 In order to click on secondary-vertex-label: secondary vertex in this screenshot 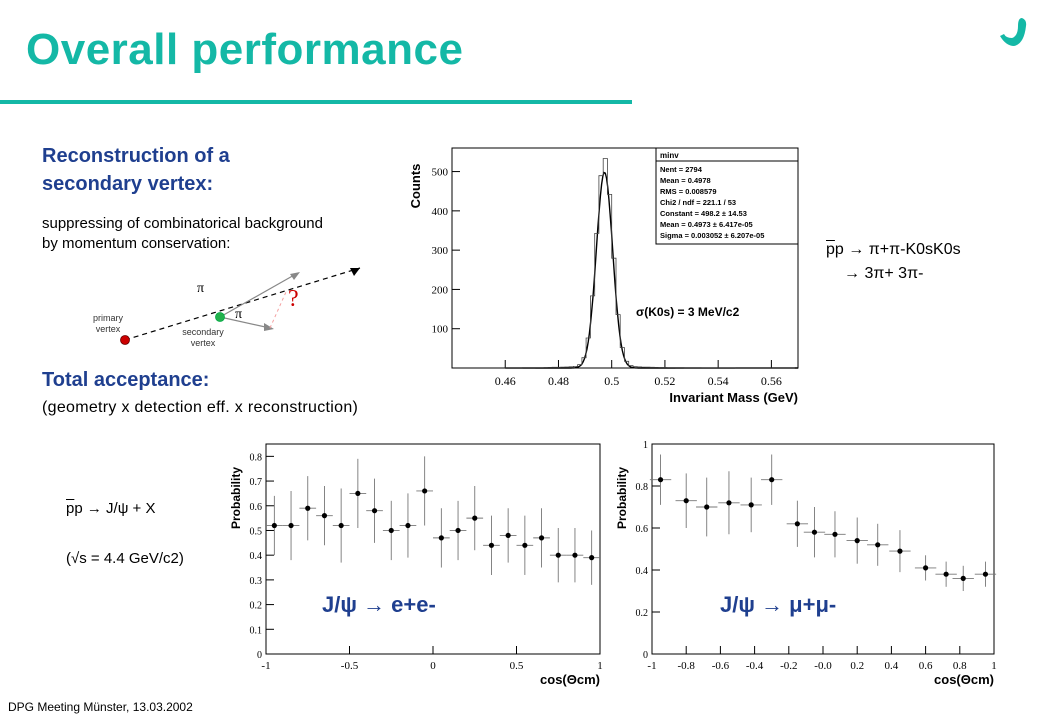, I will do `click(203, 338)`.